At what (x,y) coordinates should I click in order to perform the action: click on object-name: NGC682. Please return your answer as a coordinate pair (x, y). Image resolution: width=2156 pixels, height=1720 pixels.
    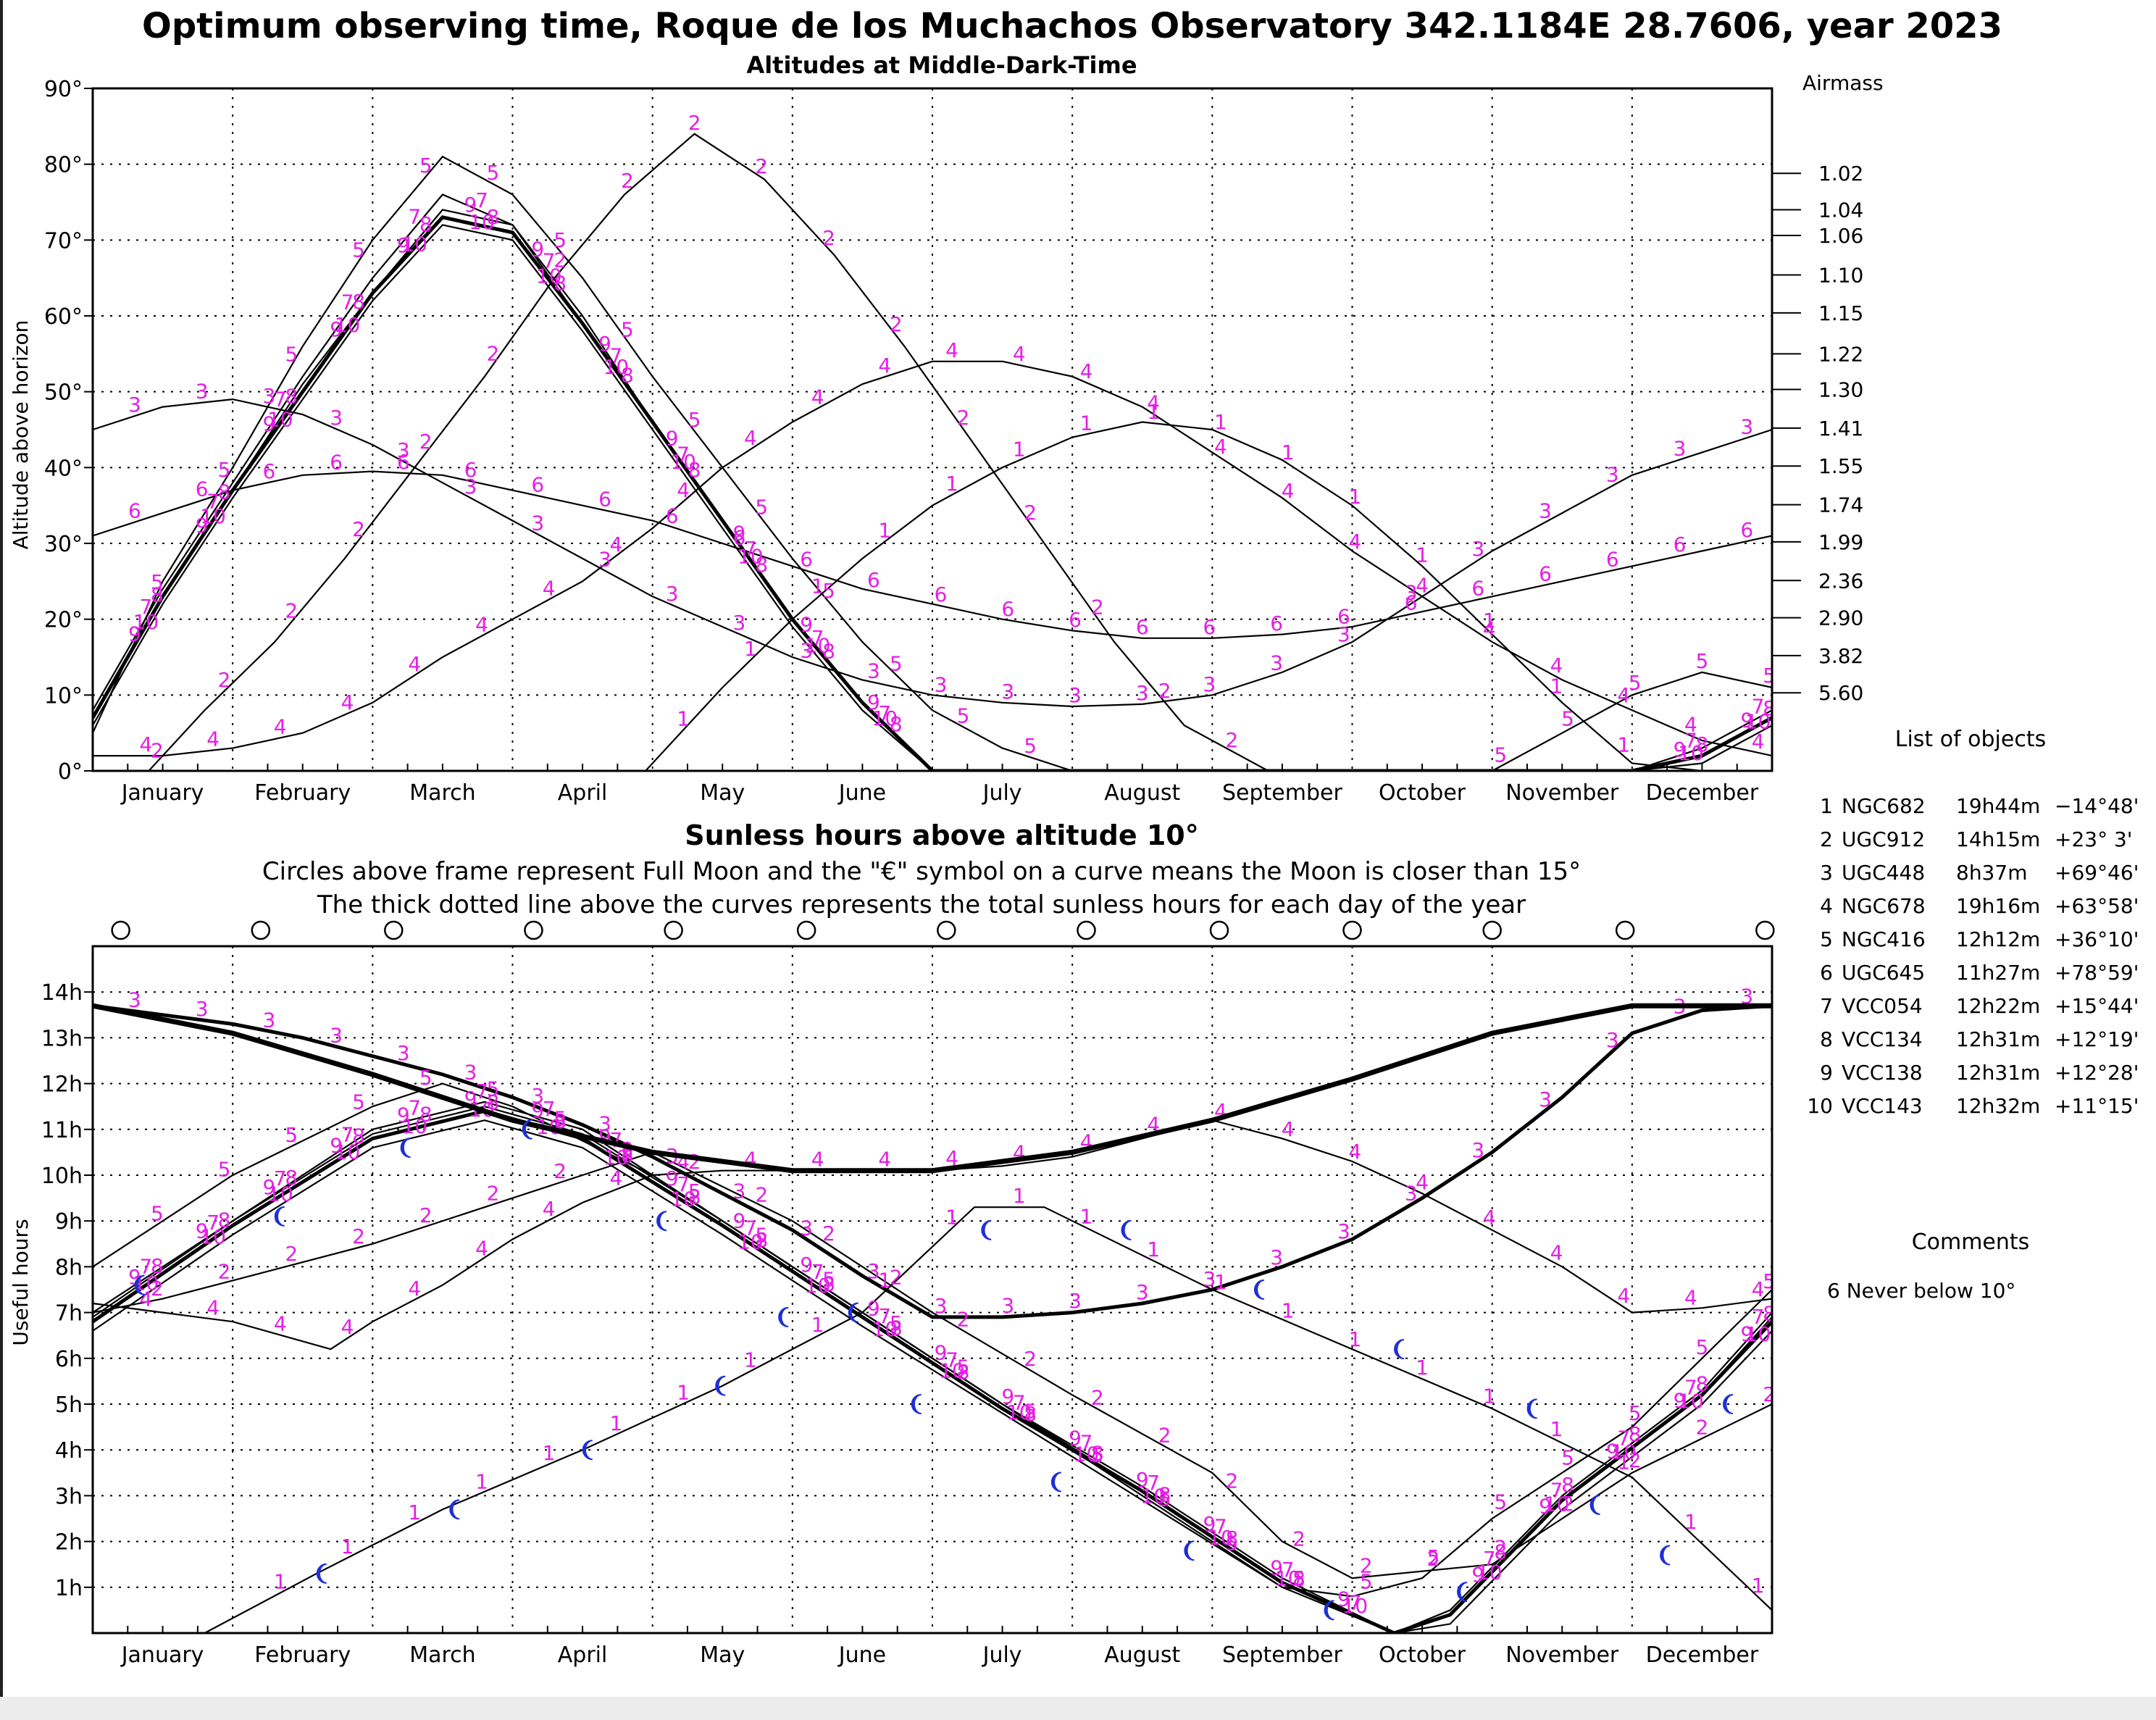
    Looking at the image, I should click on (1884, 806).